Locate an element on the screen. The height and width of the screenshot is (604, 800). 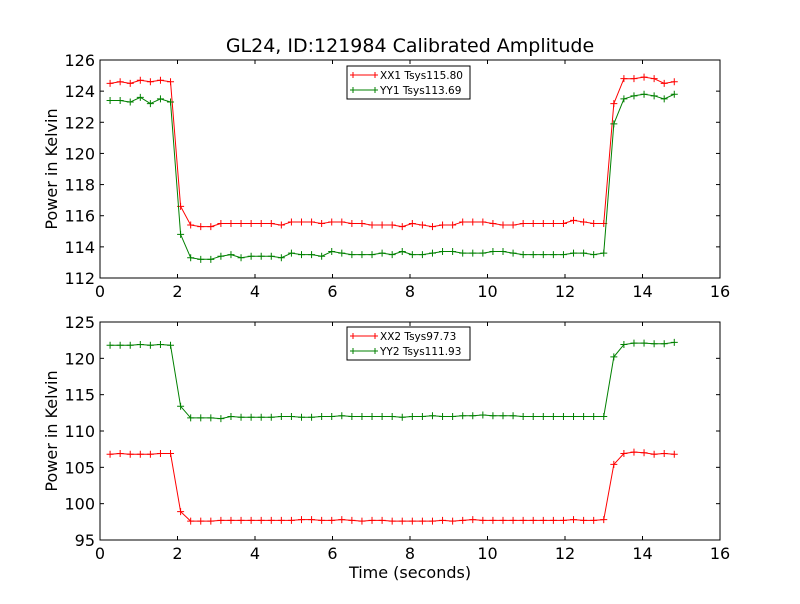
y-tick-label: 122 is located at coordinates (79, 122).